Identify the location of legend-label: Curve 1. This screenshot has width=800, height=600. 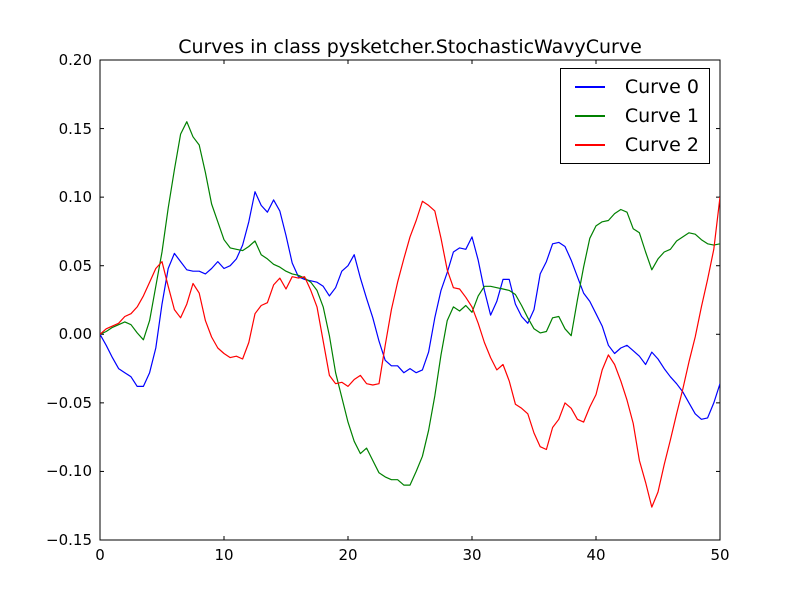
(661, 116).